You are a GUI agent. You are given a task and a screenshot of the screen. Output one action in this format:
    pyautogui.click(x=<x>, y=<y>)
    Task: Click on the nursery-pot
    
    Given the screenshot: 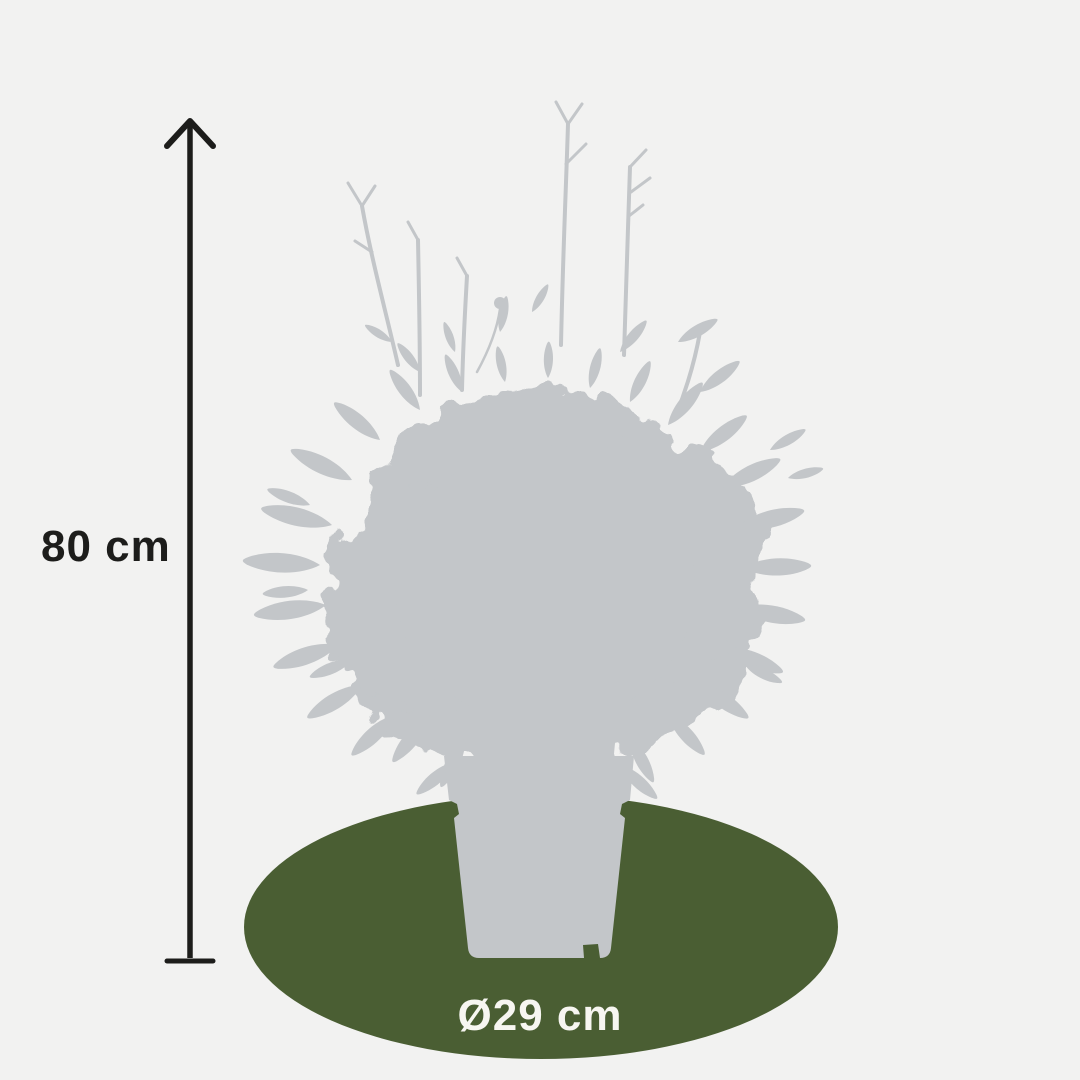 What is the action you would take?
    pyautogui.click(x=539, y=857)
    